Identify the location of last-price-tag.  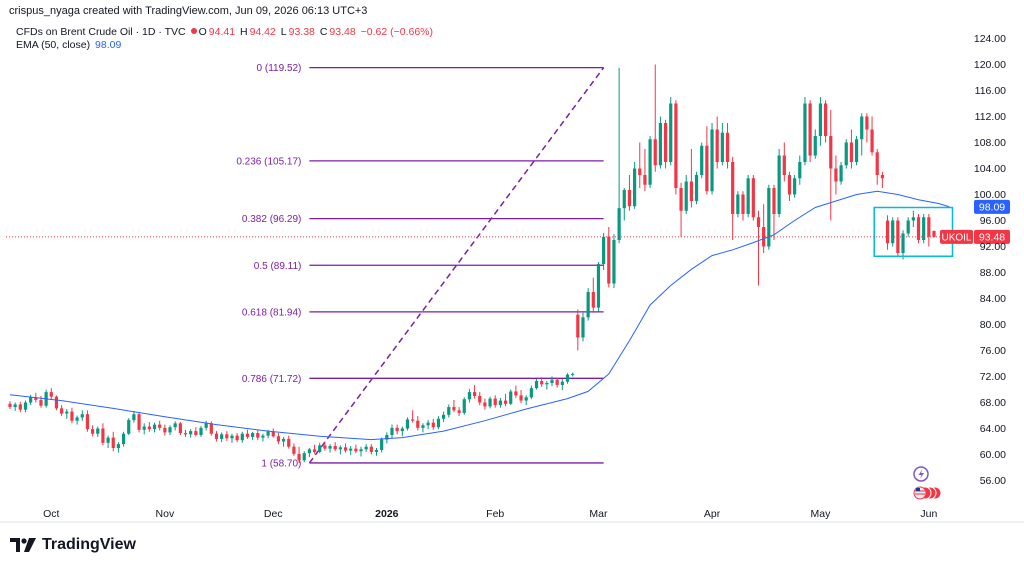
(992, 236).